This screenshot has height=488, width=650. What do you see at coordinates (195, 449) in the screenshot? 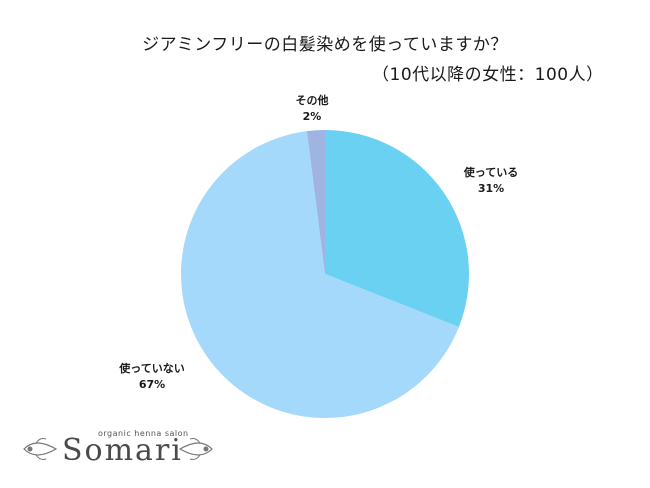
I see `logo-ornament-right-icon` at bounding box center [195, 449].